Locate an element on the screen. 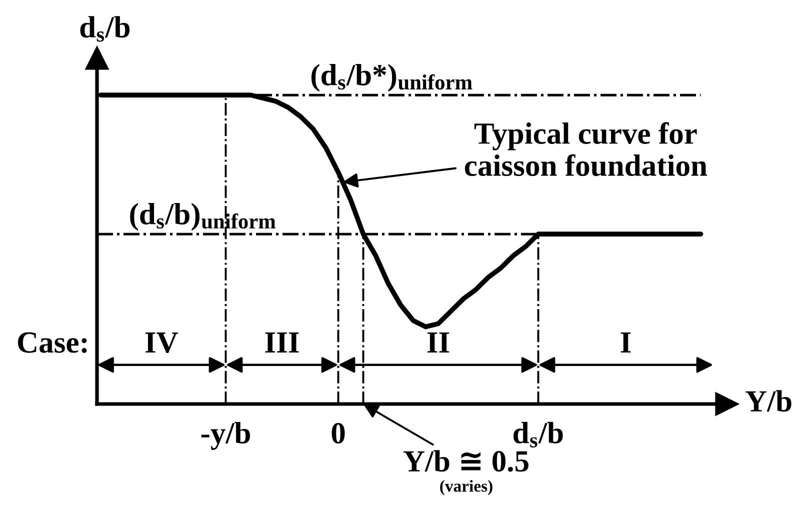 The width and height of the screenshot is (802, 505). x-tick-label: -y/b is located at coordinates (225, 436).